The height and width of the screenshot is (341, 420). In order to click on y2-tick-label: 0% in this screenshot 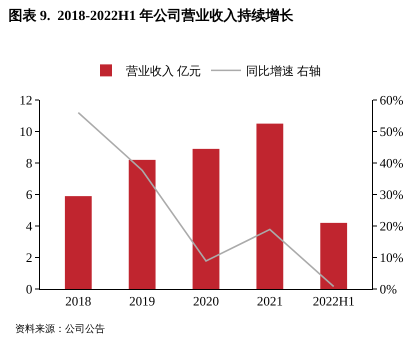, I will do `click(389, 289)`.